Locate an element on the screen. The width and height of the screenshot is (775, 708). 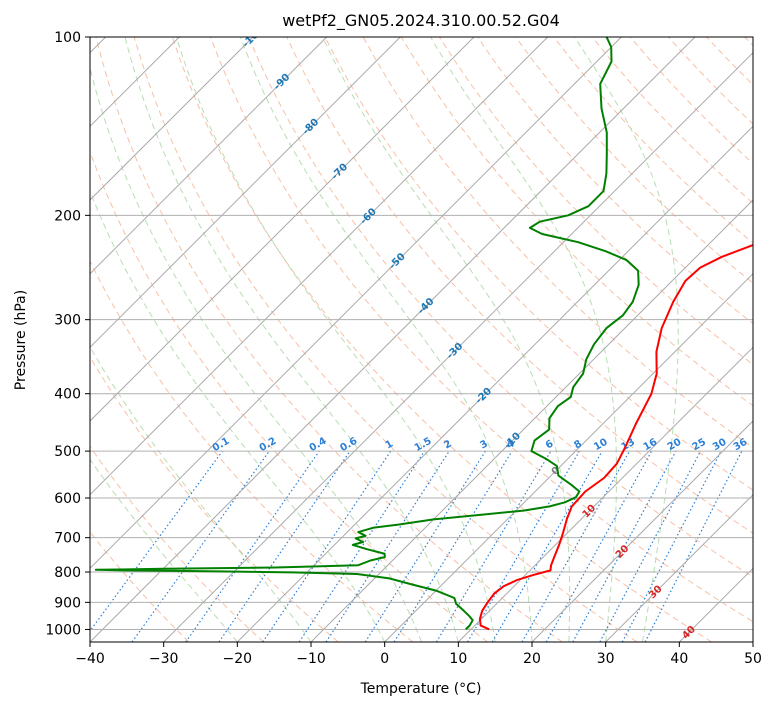
x-tick-label: −40 is located at coordinates (90, 659).